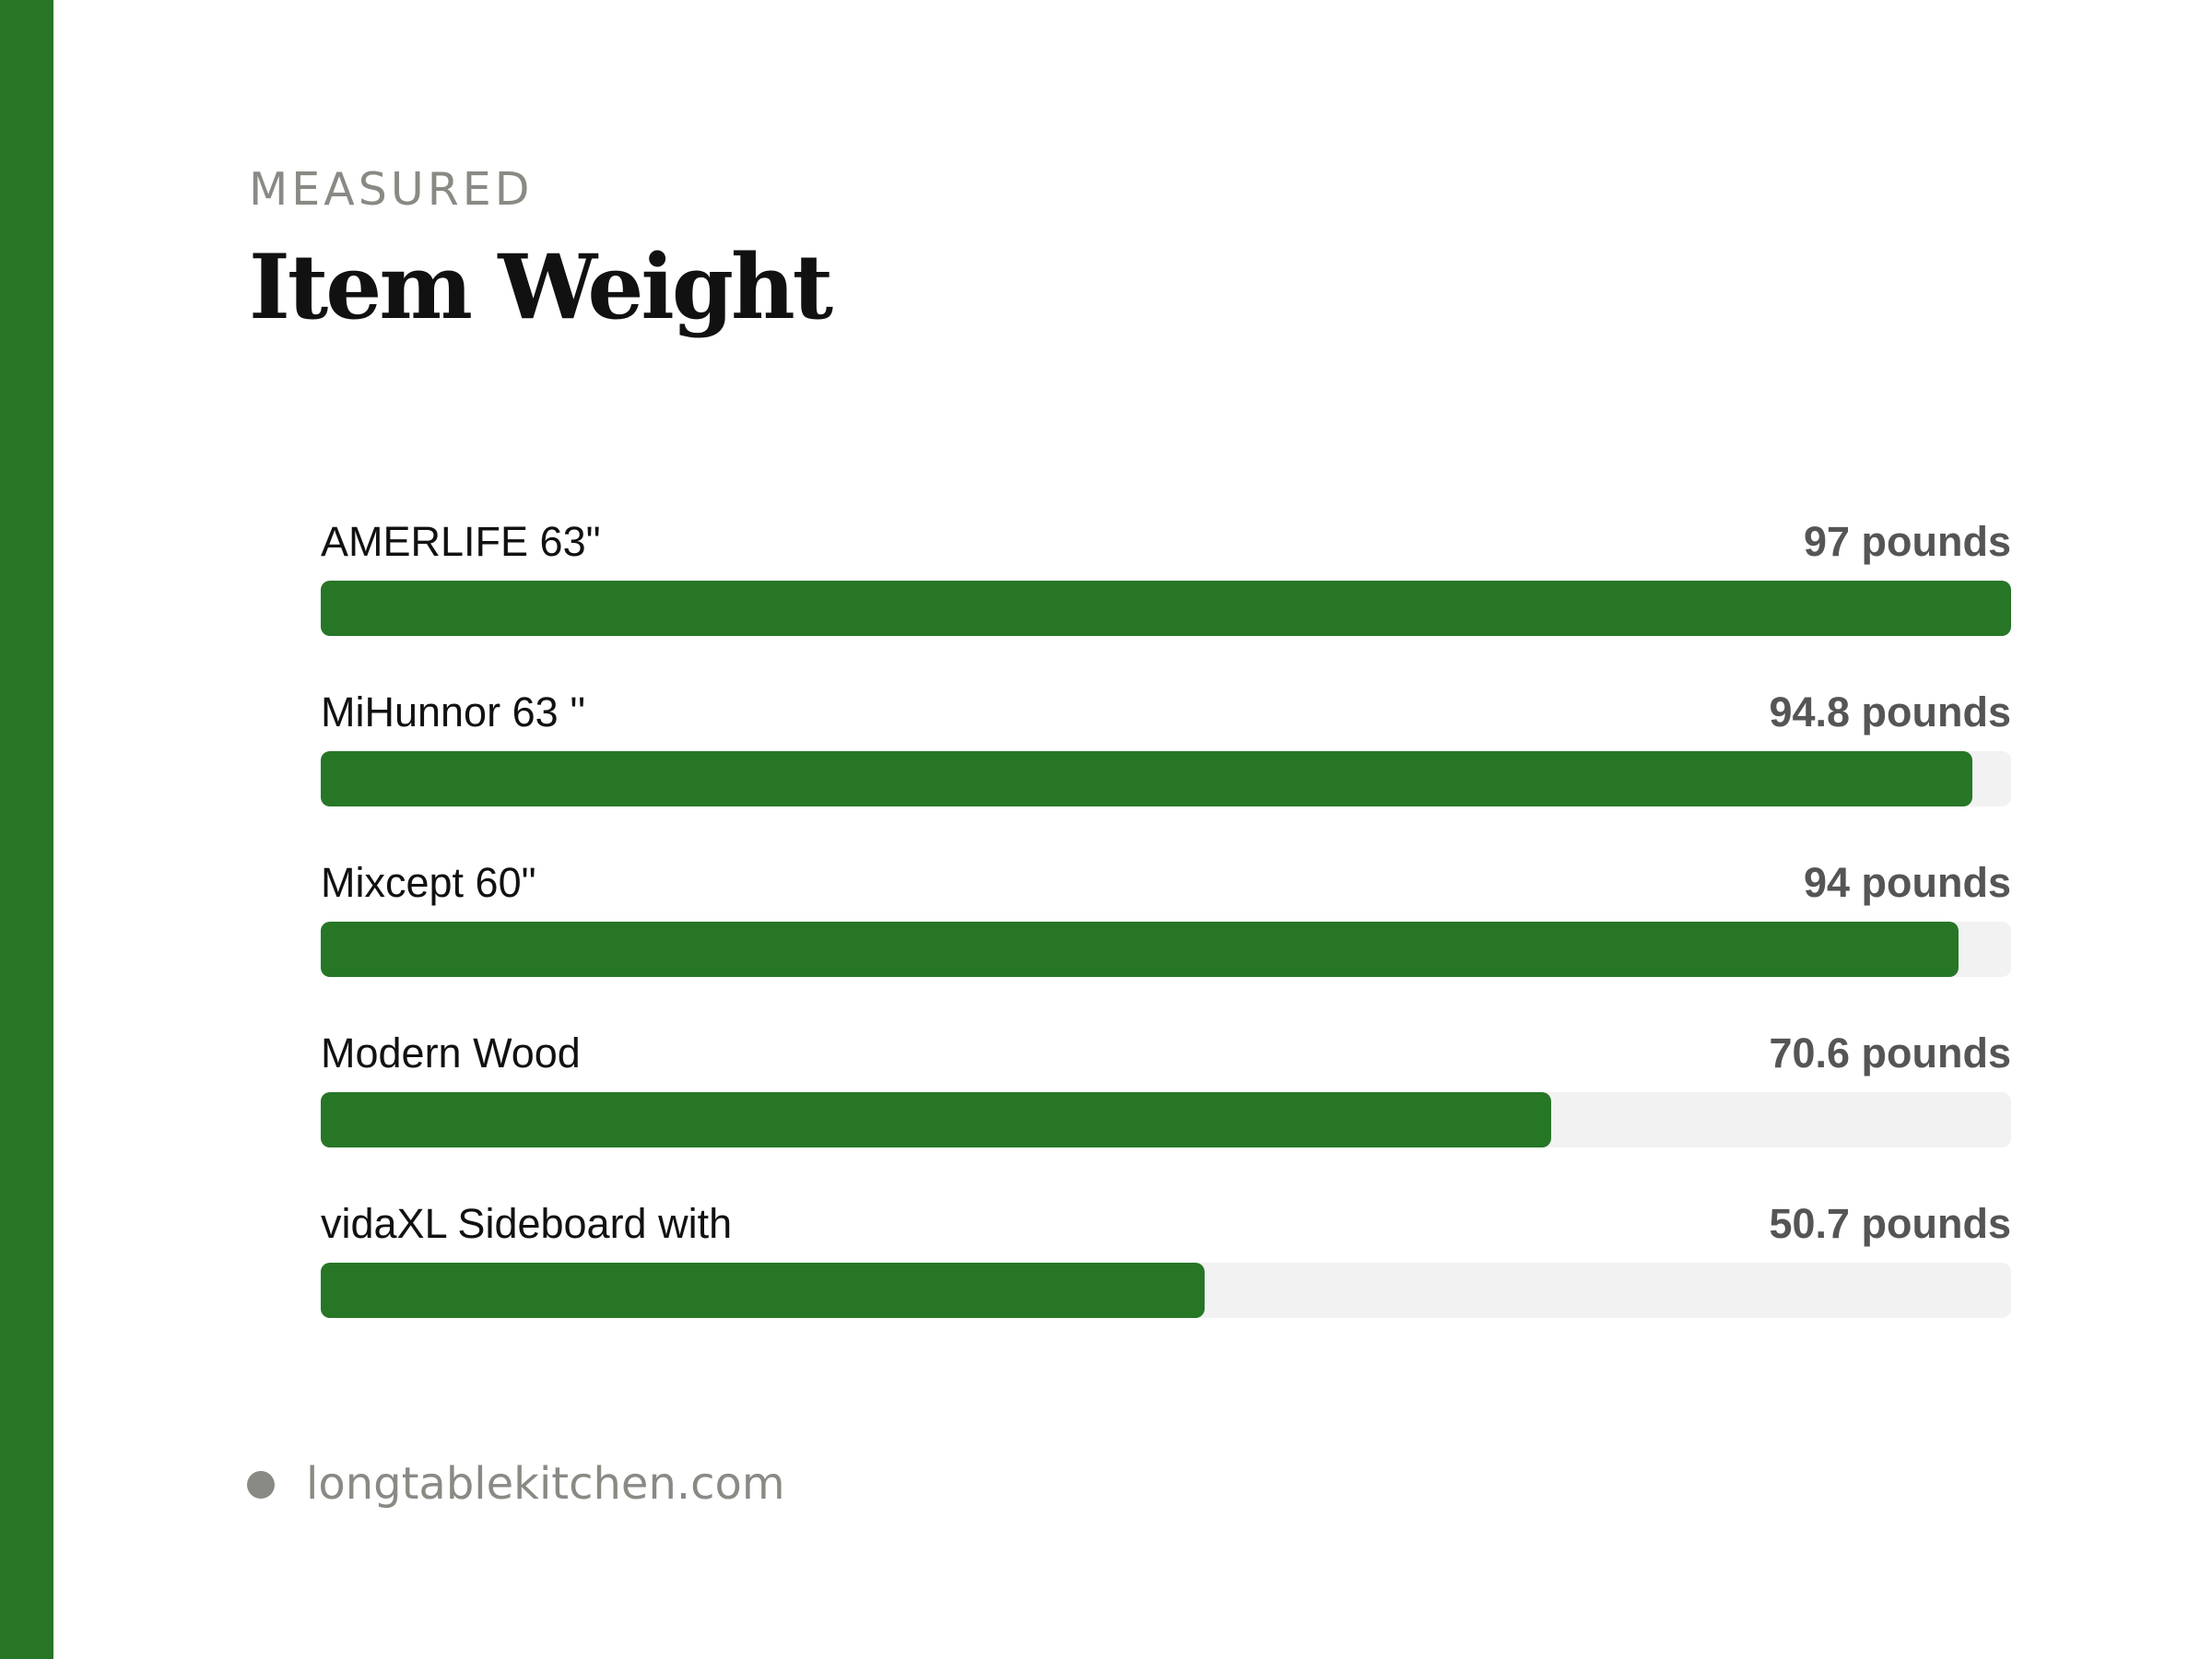 The image size is (2212, 1659). I want to click on bar-value-label: 97 pounds, so click(1907, 541).